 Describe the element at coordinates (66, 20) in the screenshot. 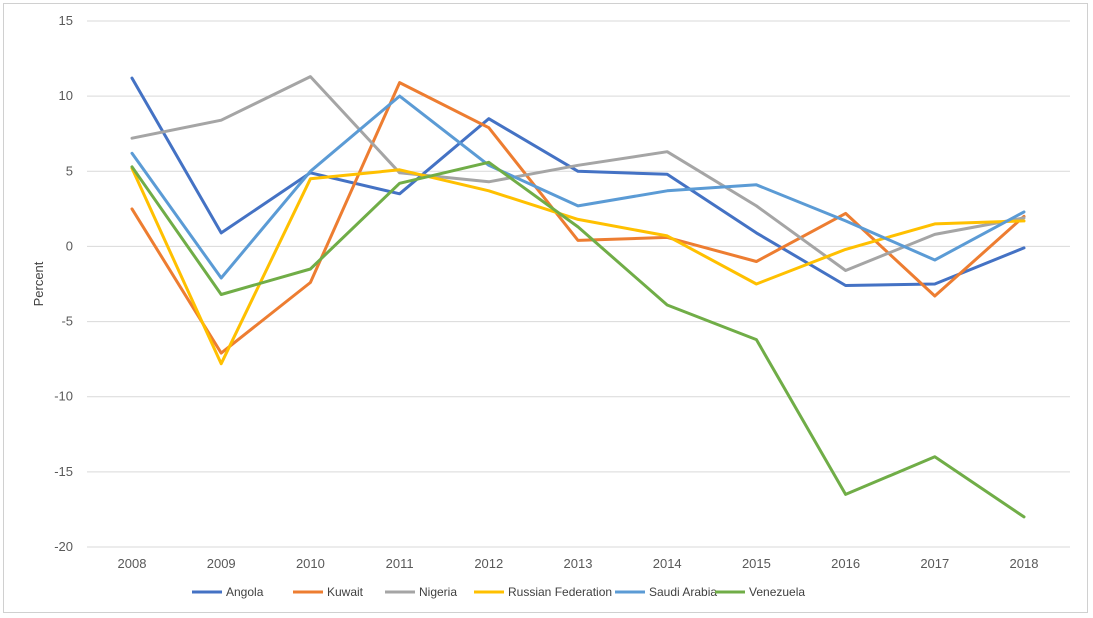

I see `y-tick-label: 15` at that location.